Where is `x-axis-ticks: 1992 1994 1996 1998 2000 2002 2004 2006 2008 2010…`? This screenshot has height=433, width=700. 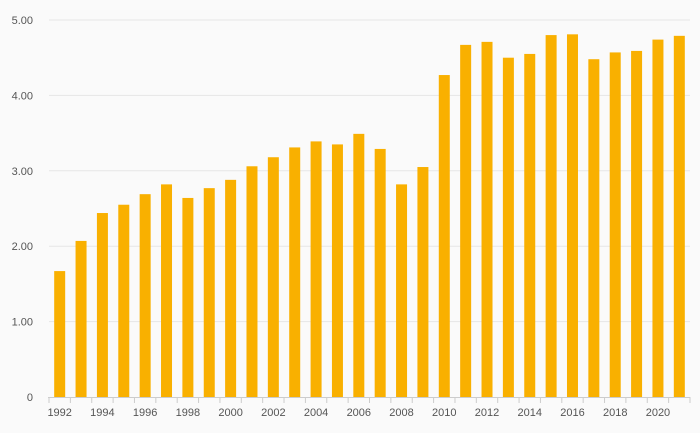 x-axis-ticks: 1992 1994 1996 1998 2000 2002 2004 2006 2008 2010… is located at coordinates (369, 408).